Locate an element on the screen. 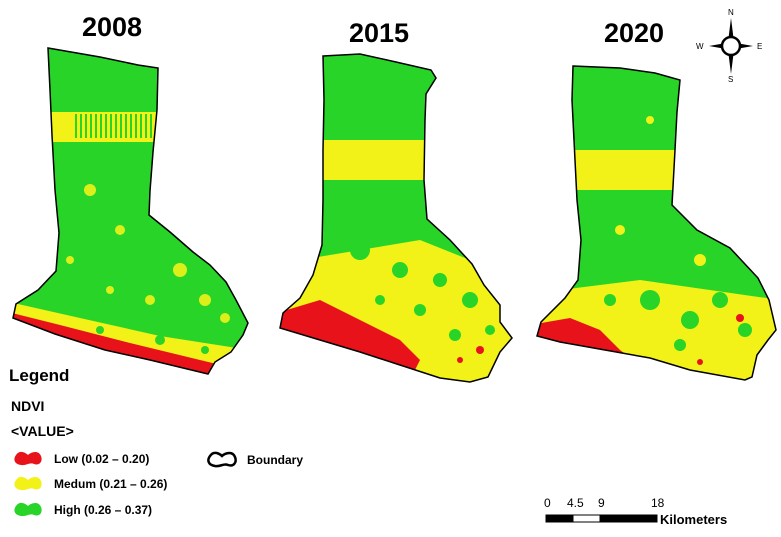 The image size is (781, 537). compass-south-label: S is located at coordinates (731, 79).